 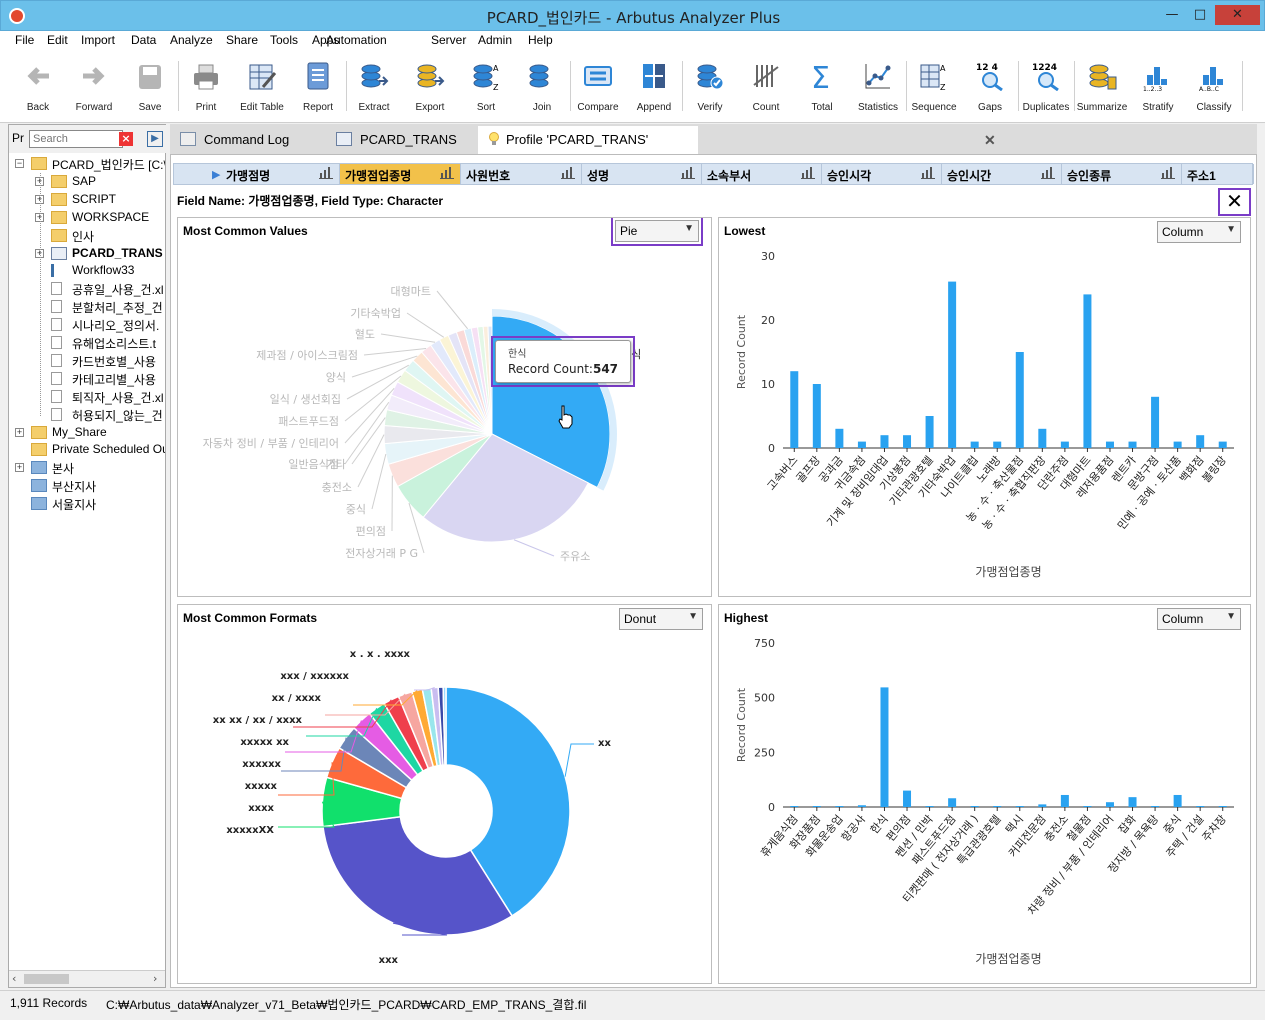 What do you see at coordinates (1102, 88) in the screenshot?
I see `summarize-button: Summarize` at bounding box center [1102, 88].